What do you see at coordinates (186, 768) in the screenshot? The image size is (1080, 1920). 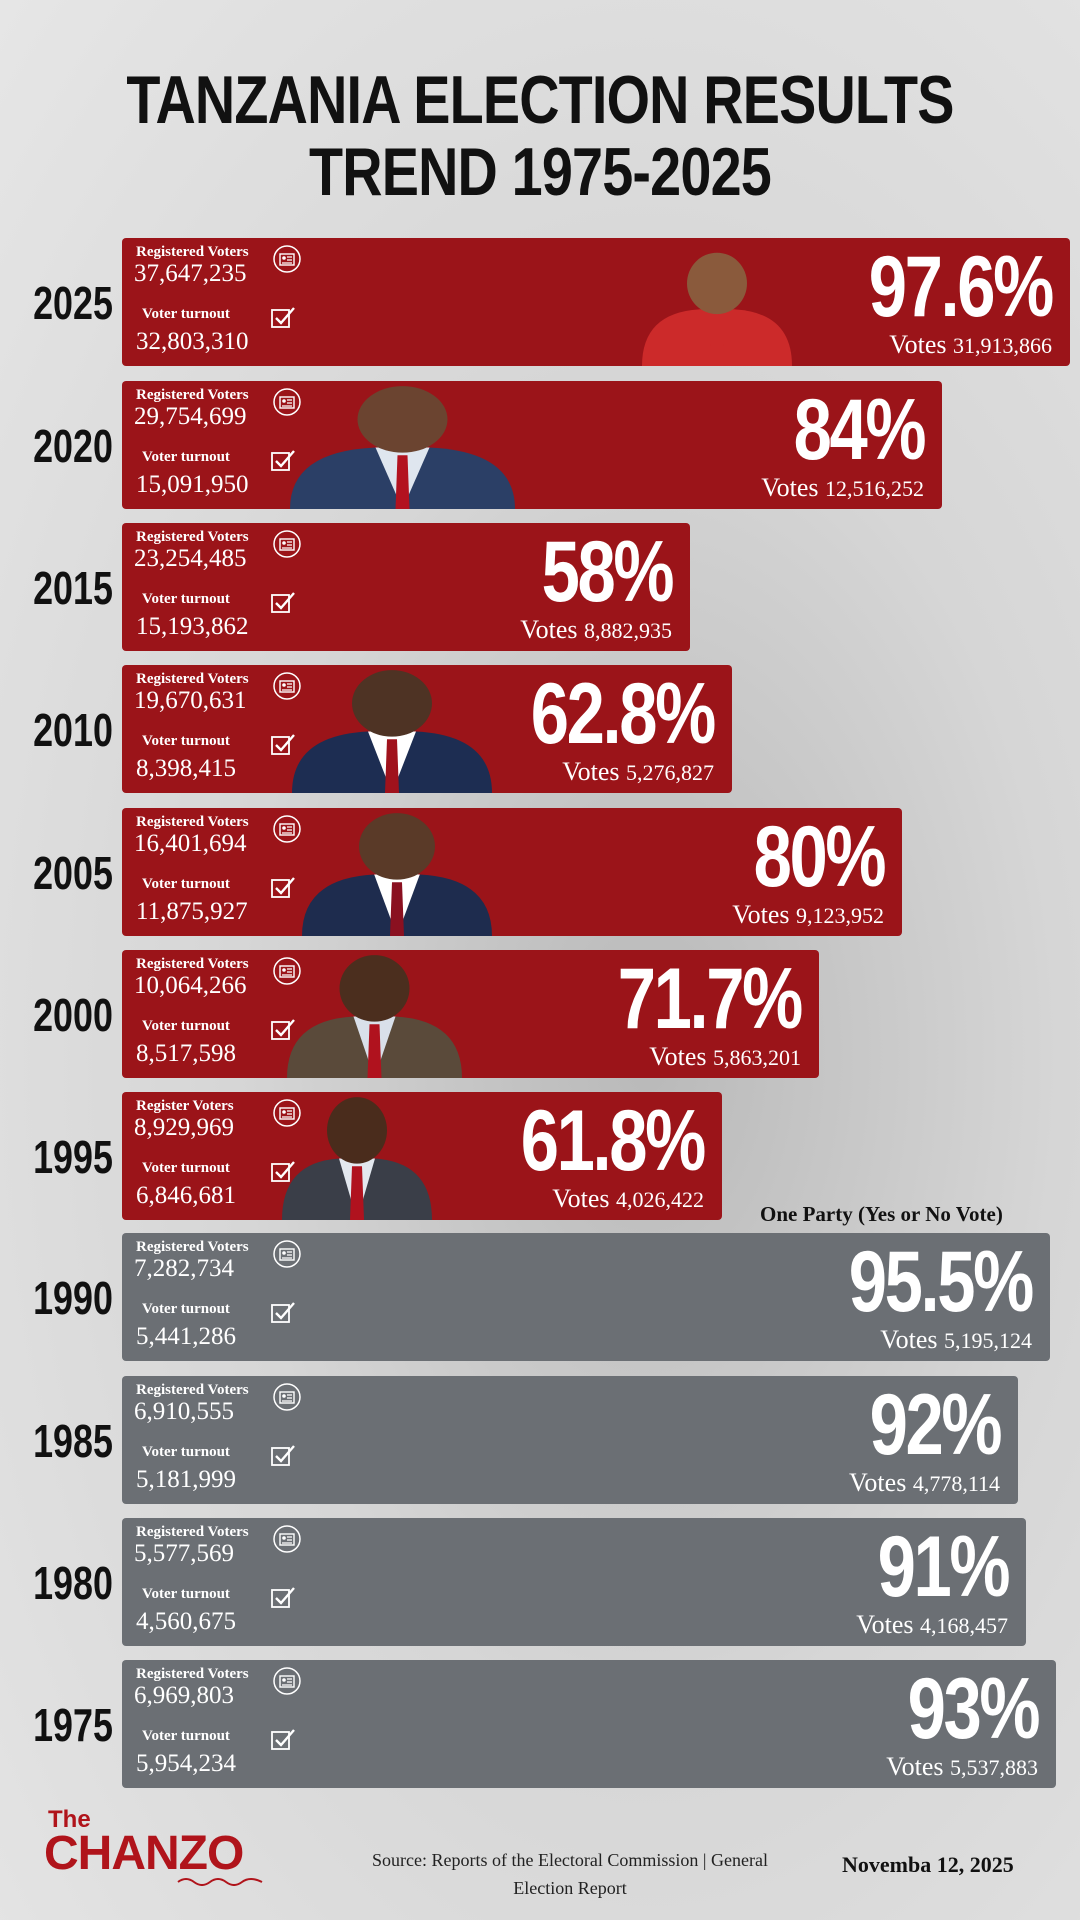 I see `voter-turnout-value: 8,398,415` at bounding box center [186, 768].